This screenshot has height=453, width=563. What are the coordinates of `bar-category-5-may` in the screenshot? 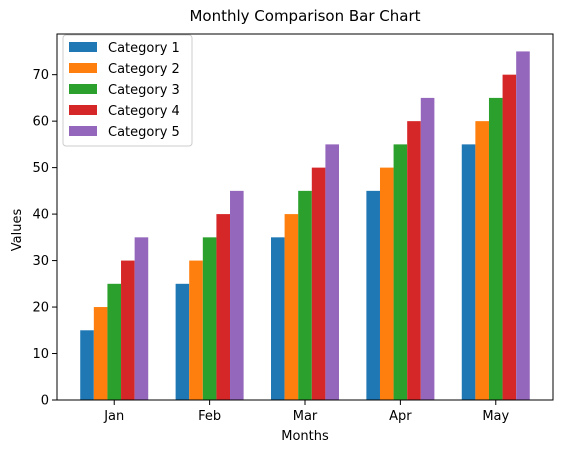 It's located at (523, 225).